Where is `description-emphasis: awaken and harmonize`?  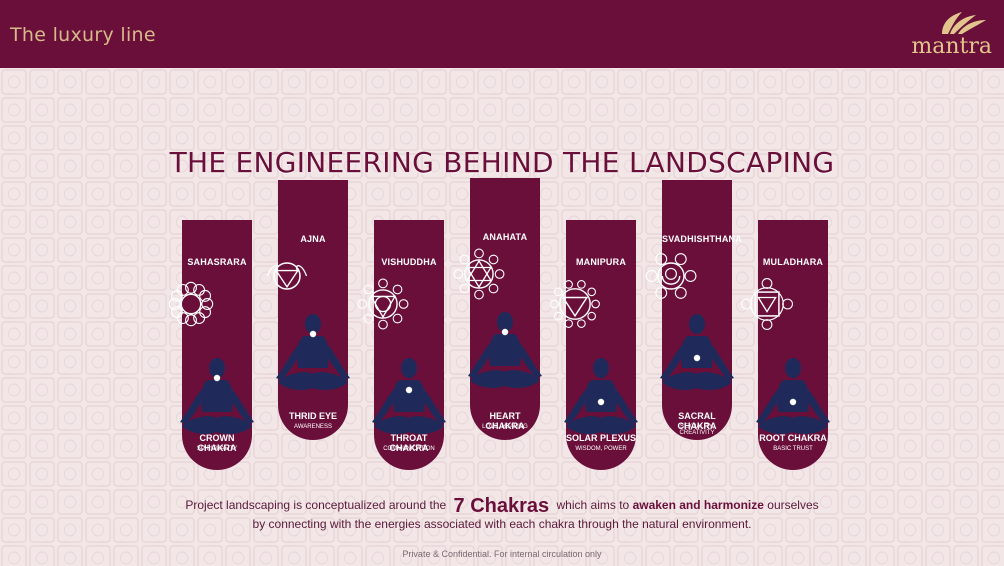 description-emphasis: awaken and harmonize is located at coordinates (698, 505).